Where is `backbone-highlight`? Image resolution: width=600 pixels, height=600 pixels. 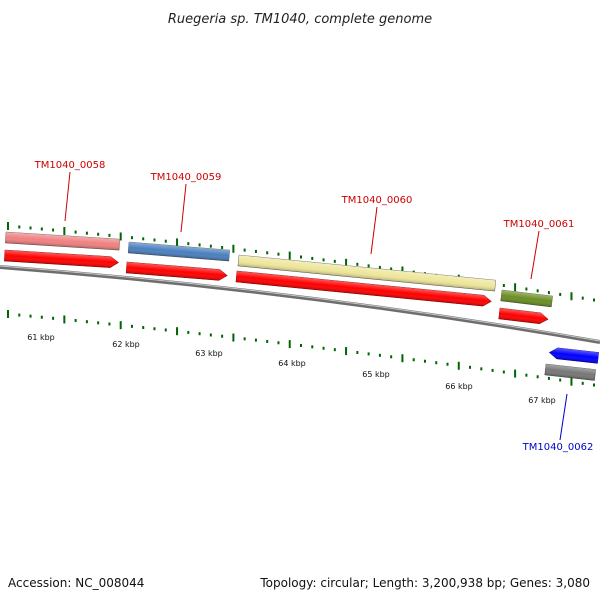
backbone-highlight is located at coordinates (300, 303).